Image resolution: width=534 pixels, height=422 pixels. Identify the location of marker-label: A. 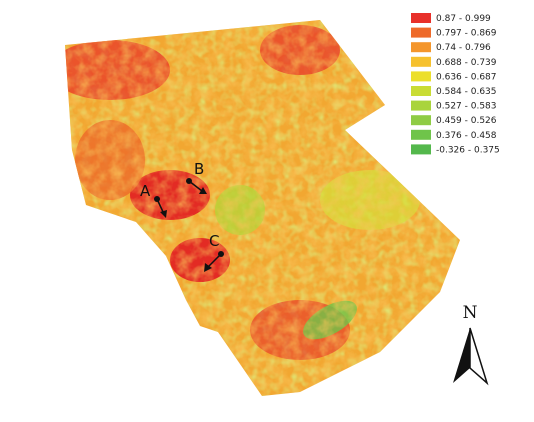
(145, 191).